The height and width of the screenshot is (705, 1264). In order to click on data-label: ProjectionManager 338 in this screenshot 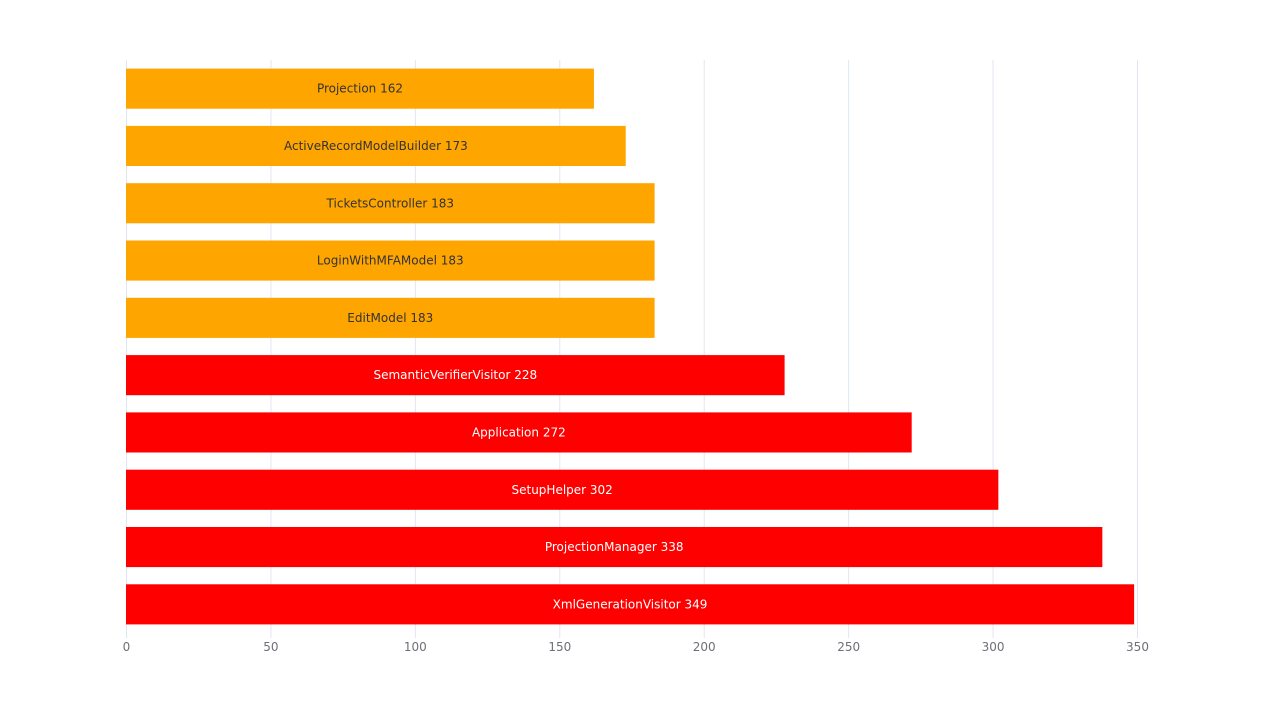, I will do `click(614, 547)`.